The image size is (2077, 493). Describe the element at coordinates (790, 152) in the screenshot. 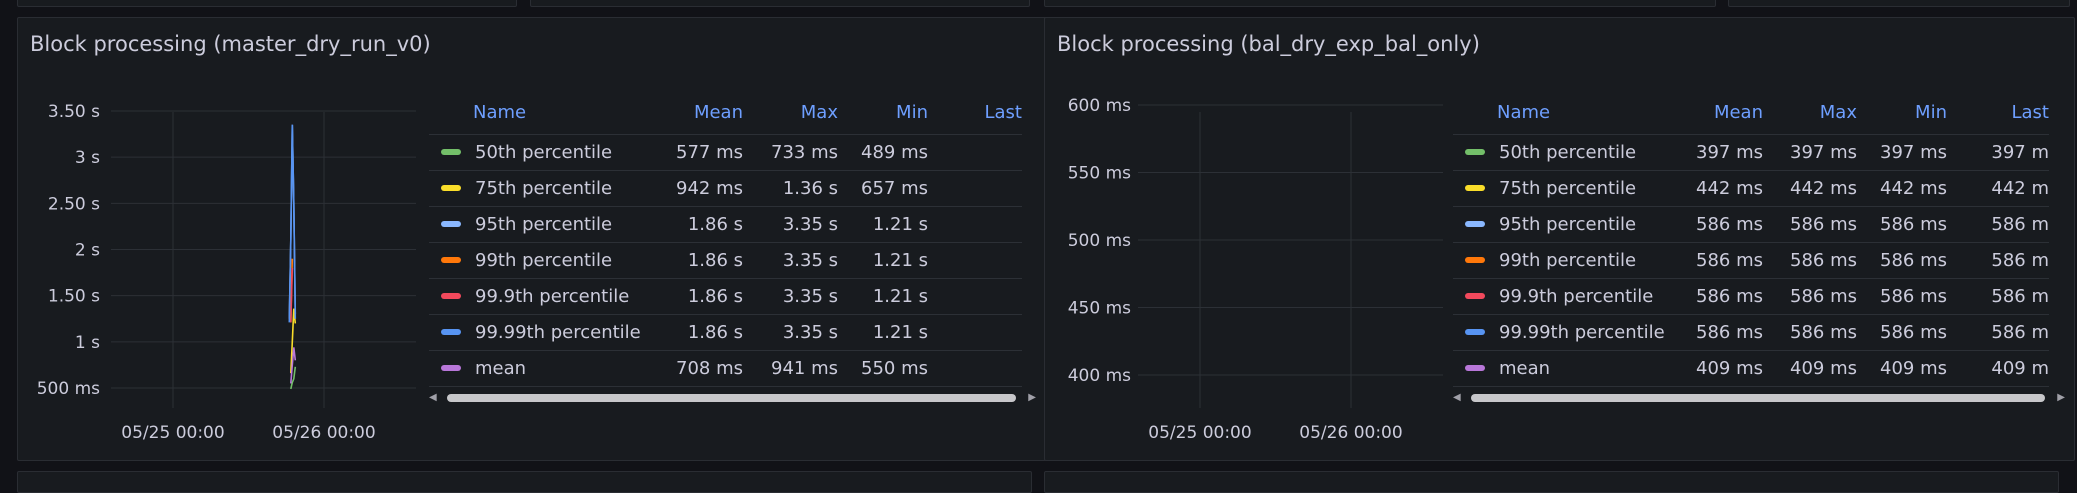

I see `legend-cell-max: 733 ms` at that location.